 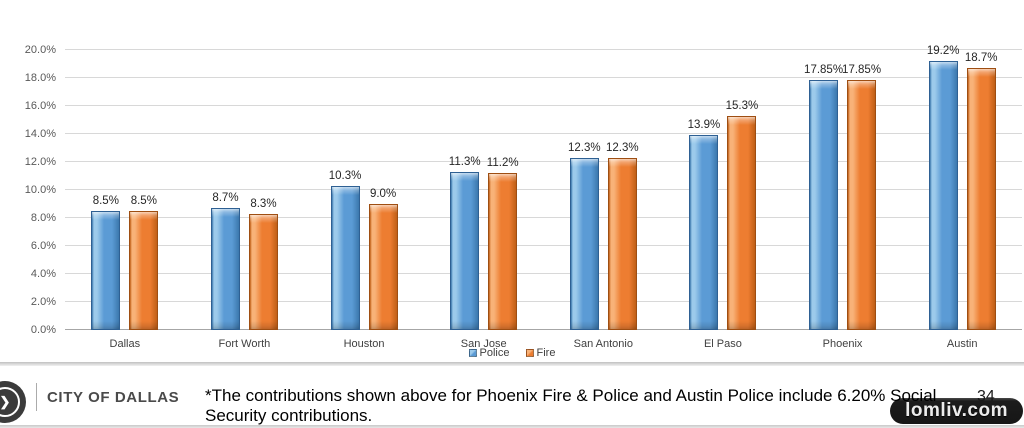 What do you see at coordinates (106, 262) in the screenshot?
I see `bar-police-dallas: 8.5%` at bounding box center [106, 262].